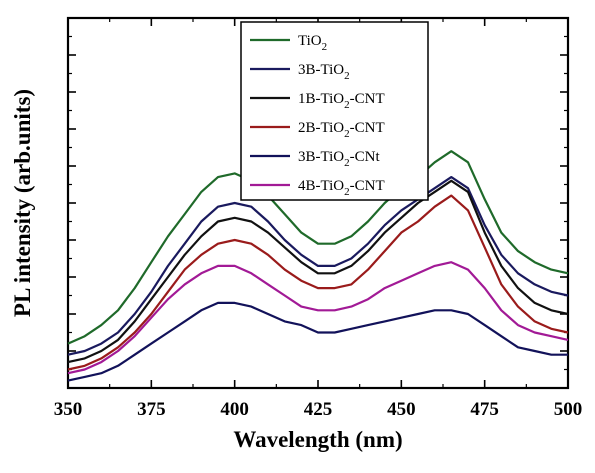  I want to click on x-tick-label: 450, so click(401, 409).